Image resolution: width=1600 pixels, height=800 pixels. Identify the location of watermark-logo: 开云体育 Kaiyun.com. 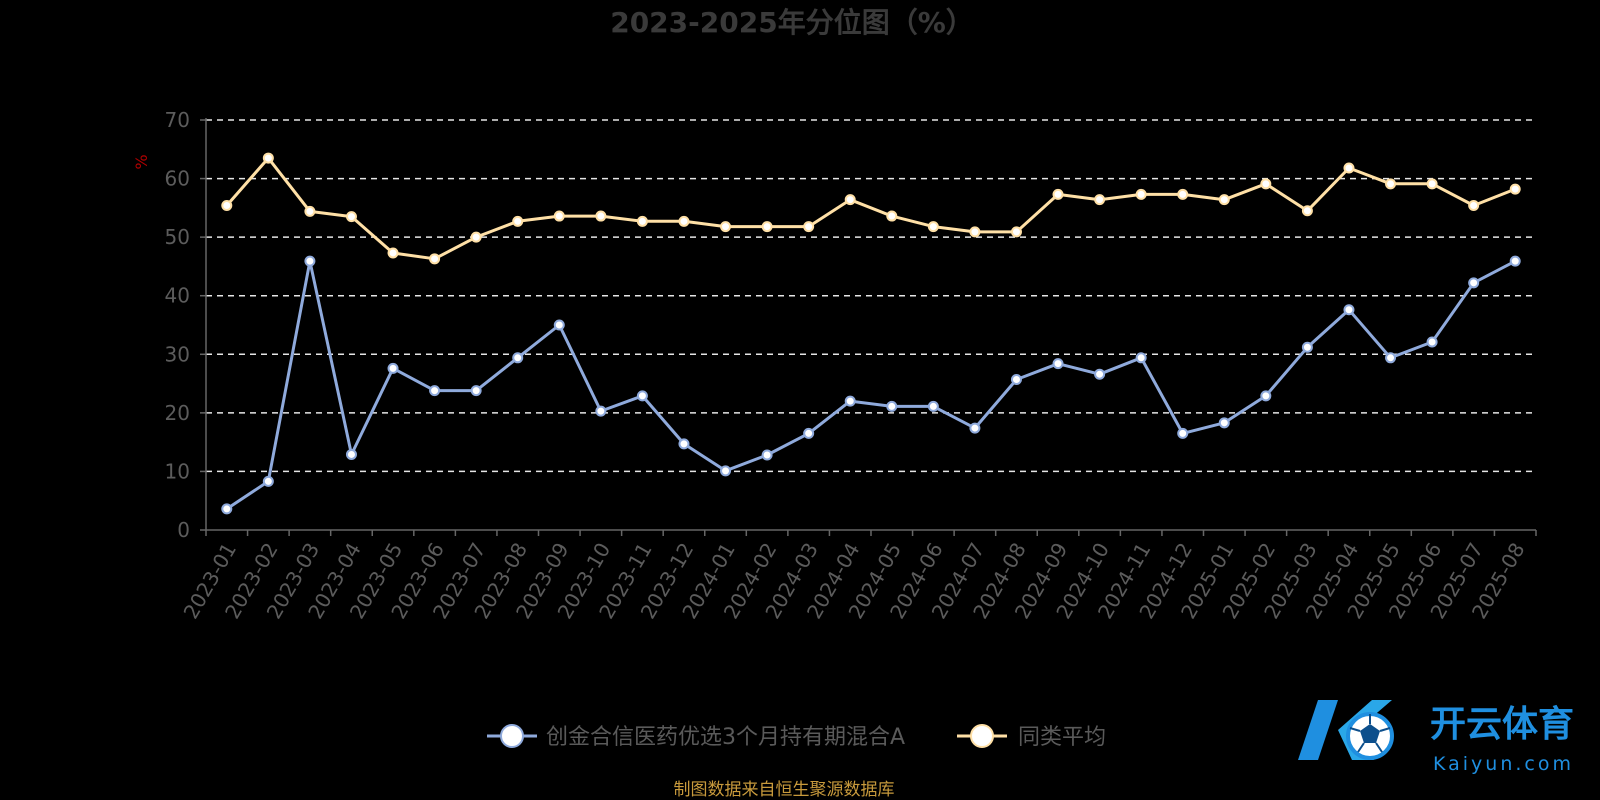
(1436, 737).